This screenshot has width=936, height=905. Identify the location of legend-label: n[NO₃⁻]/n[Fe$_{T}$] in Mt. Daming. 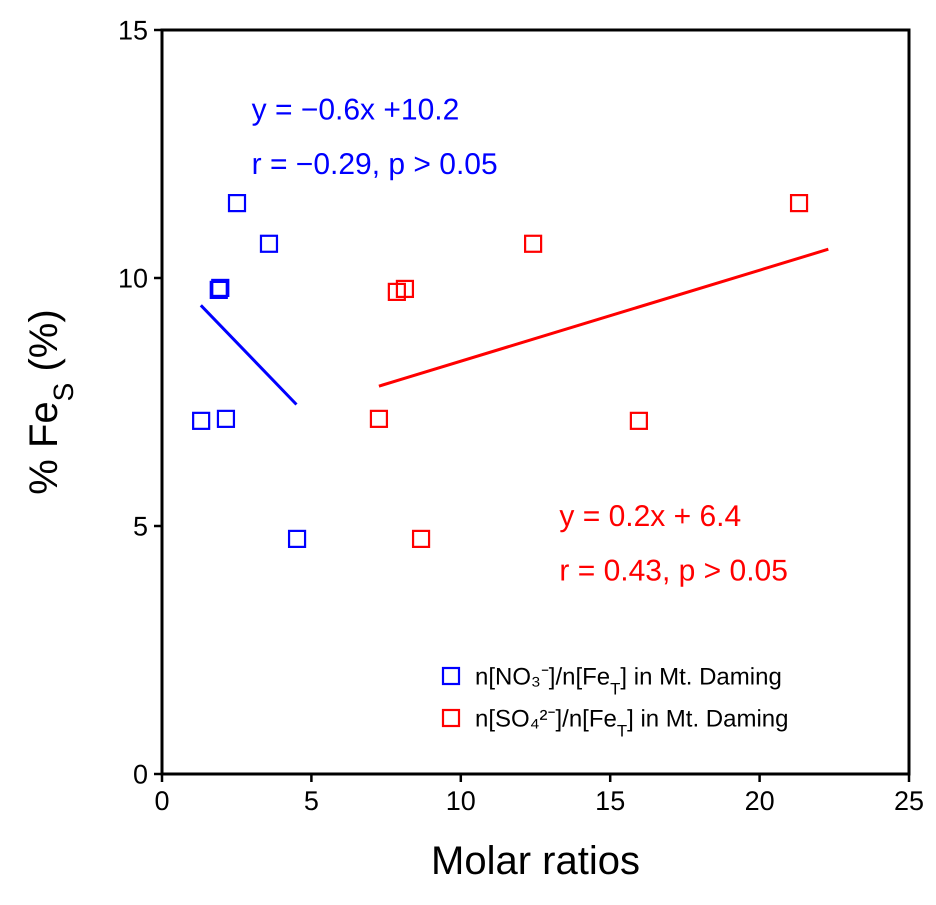
(628, 680).